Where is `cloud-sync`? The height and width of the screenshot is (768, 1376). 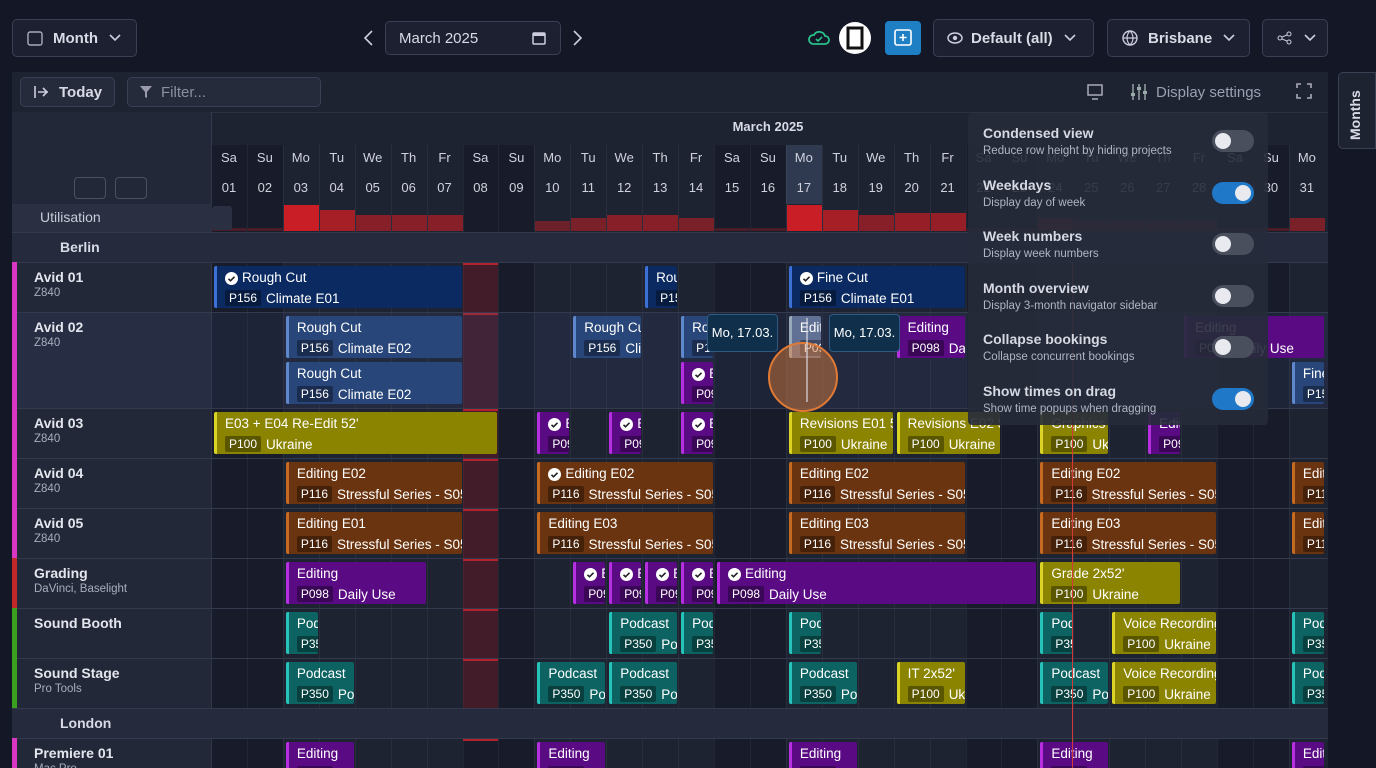
cloud-sync is located at coordinates (819, 37).